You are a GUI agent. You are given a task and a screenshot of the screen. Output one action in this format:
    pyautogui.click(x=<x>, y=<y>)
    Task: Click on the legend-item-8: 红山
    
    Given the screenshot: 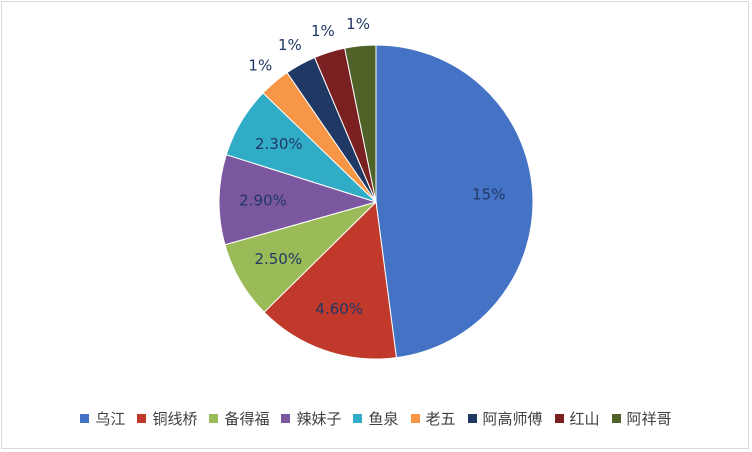 What is the action you would take?
    pyautogui.click(x=577, y=418)
    